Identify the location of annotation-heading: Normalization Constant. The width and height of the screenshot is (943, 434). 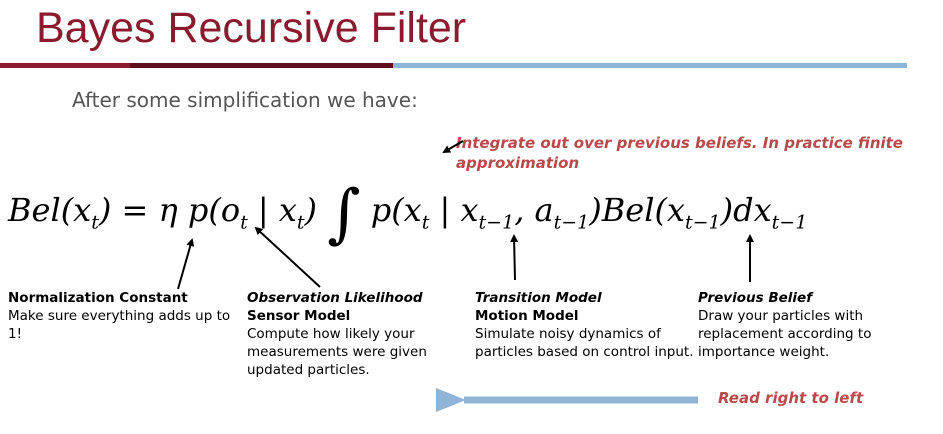
(98, 298).